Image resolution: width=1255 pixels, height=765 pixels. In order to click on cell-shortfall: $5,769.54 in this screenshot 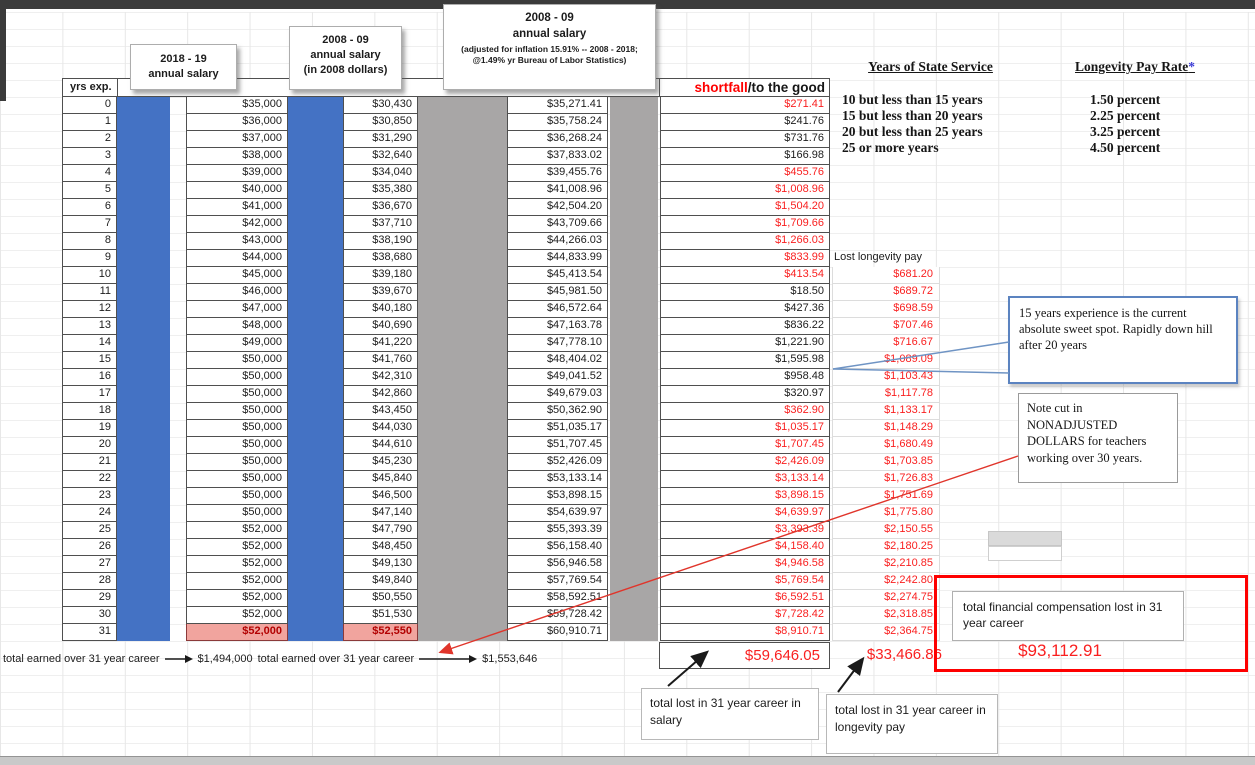, I will do `click(745, 581)`.